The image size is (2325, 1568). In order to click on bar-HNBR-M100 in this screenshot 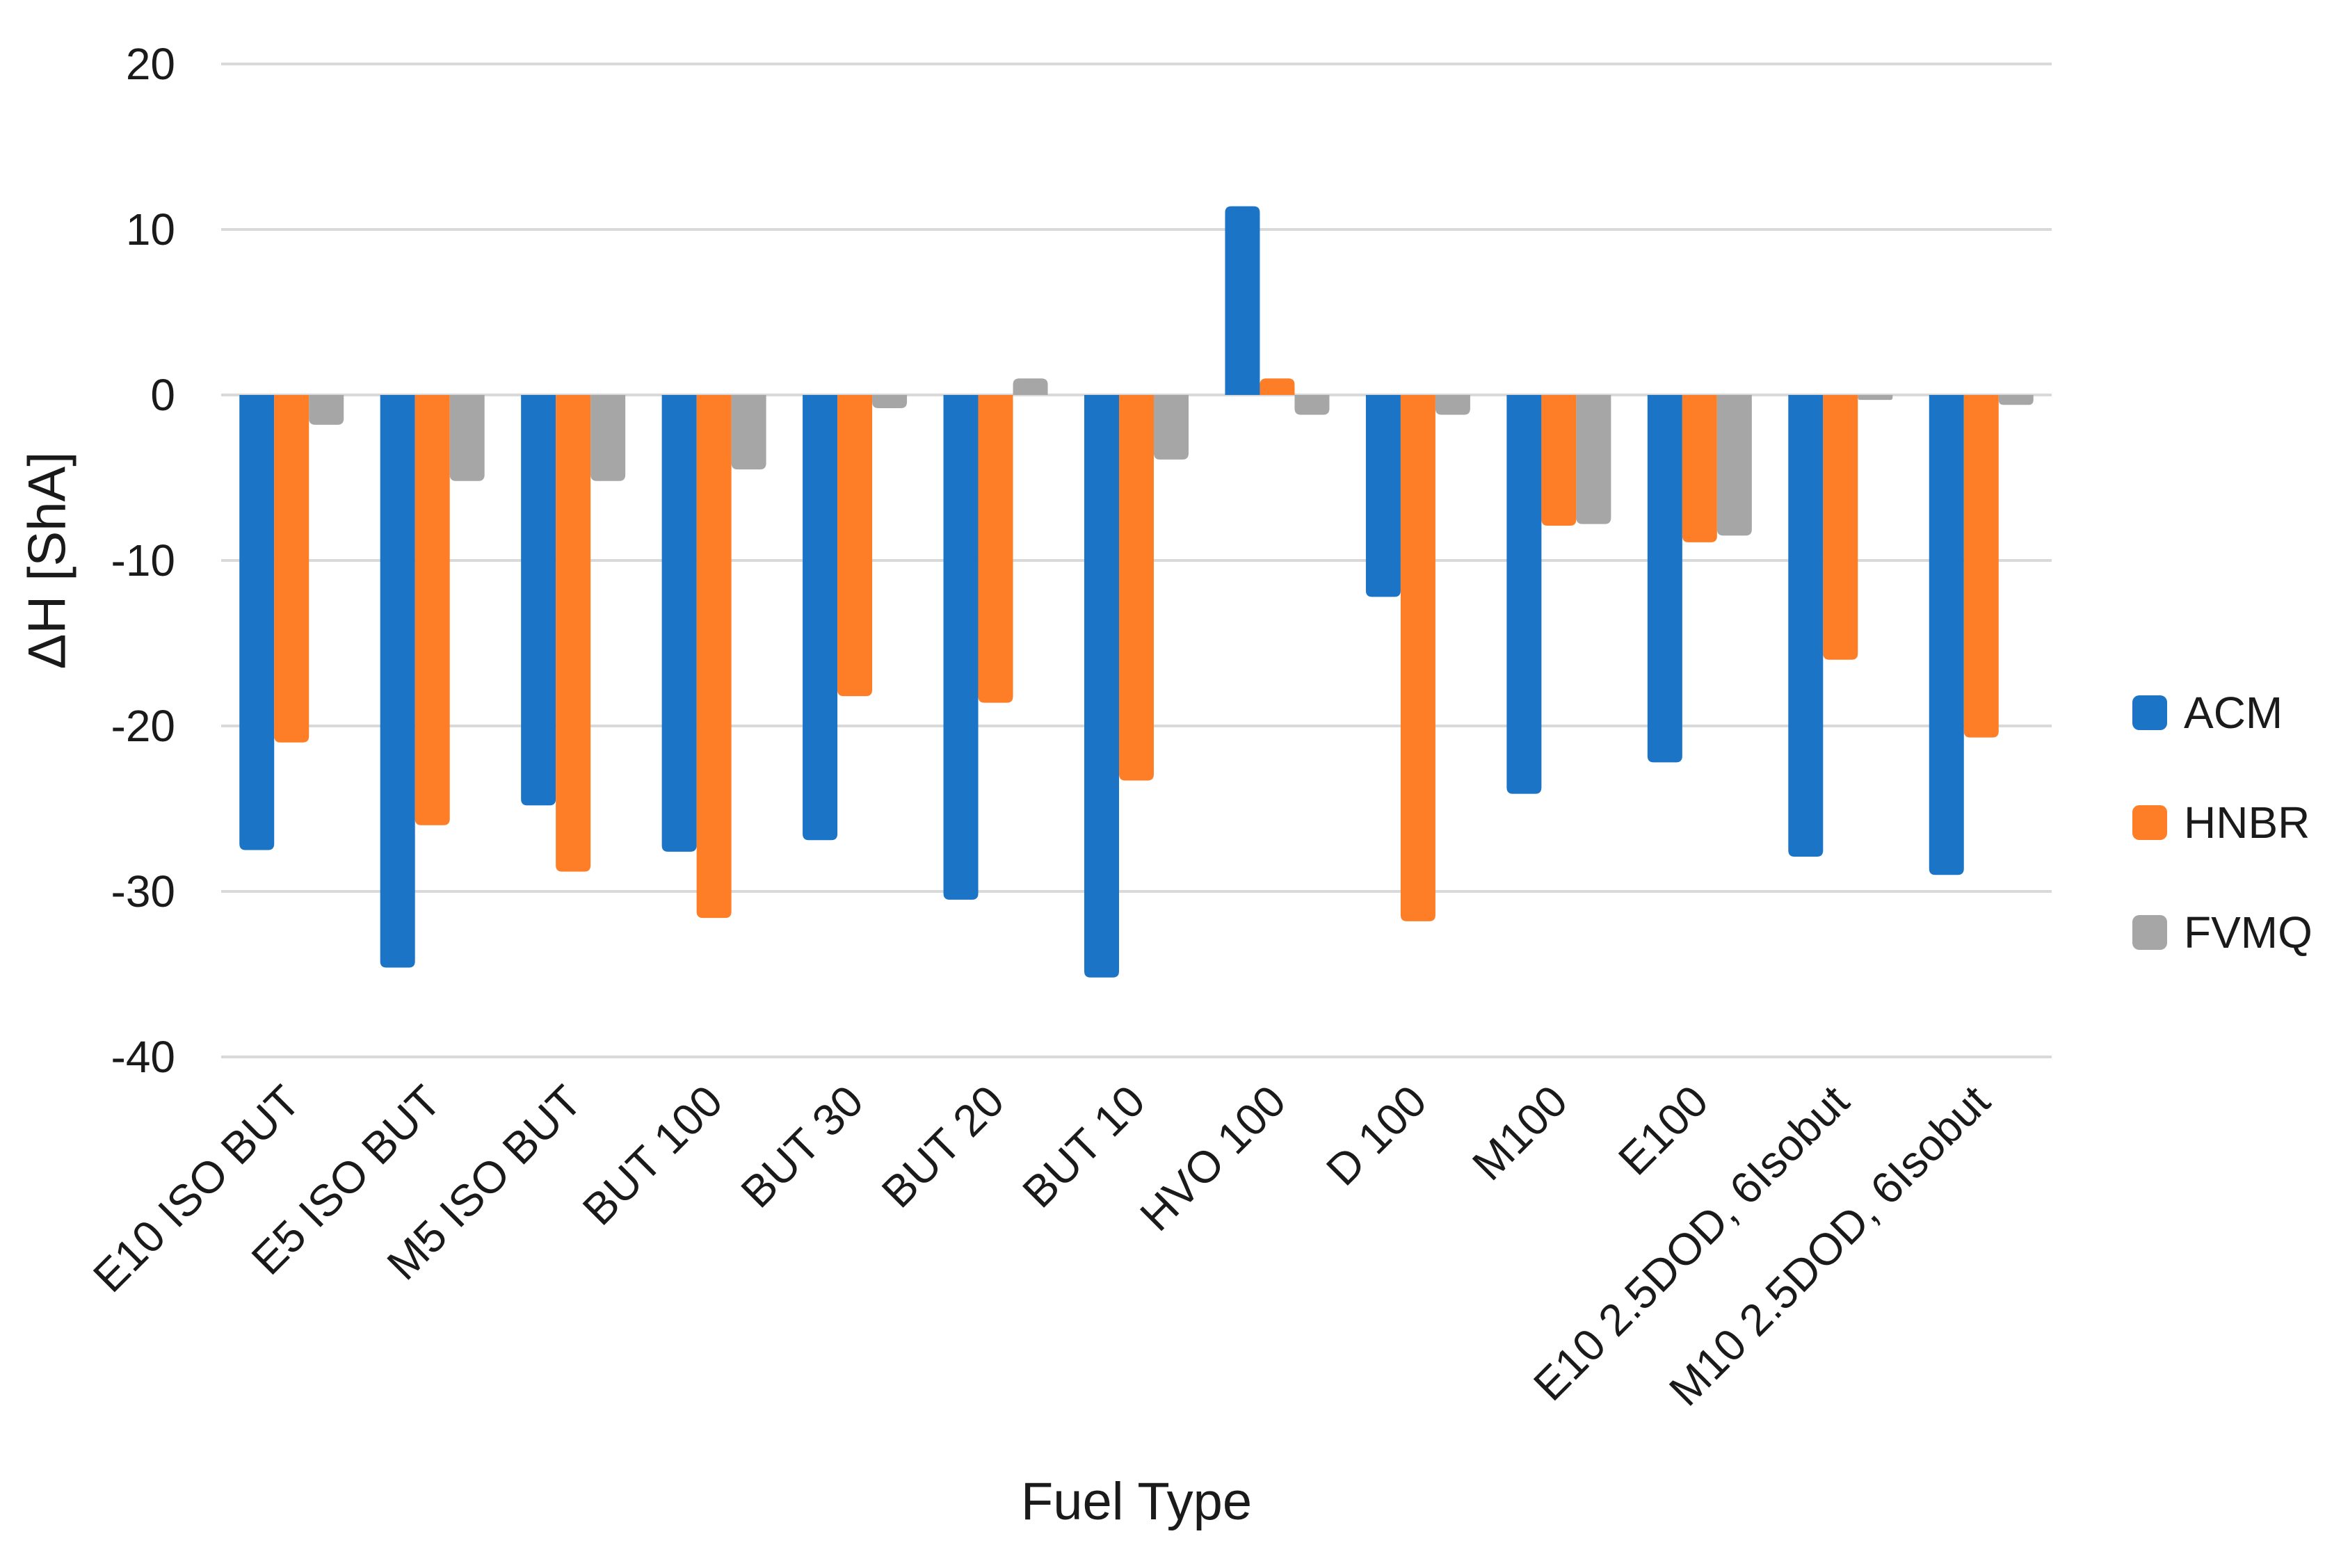, I will do `click(1559, 461)`.